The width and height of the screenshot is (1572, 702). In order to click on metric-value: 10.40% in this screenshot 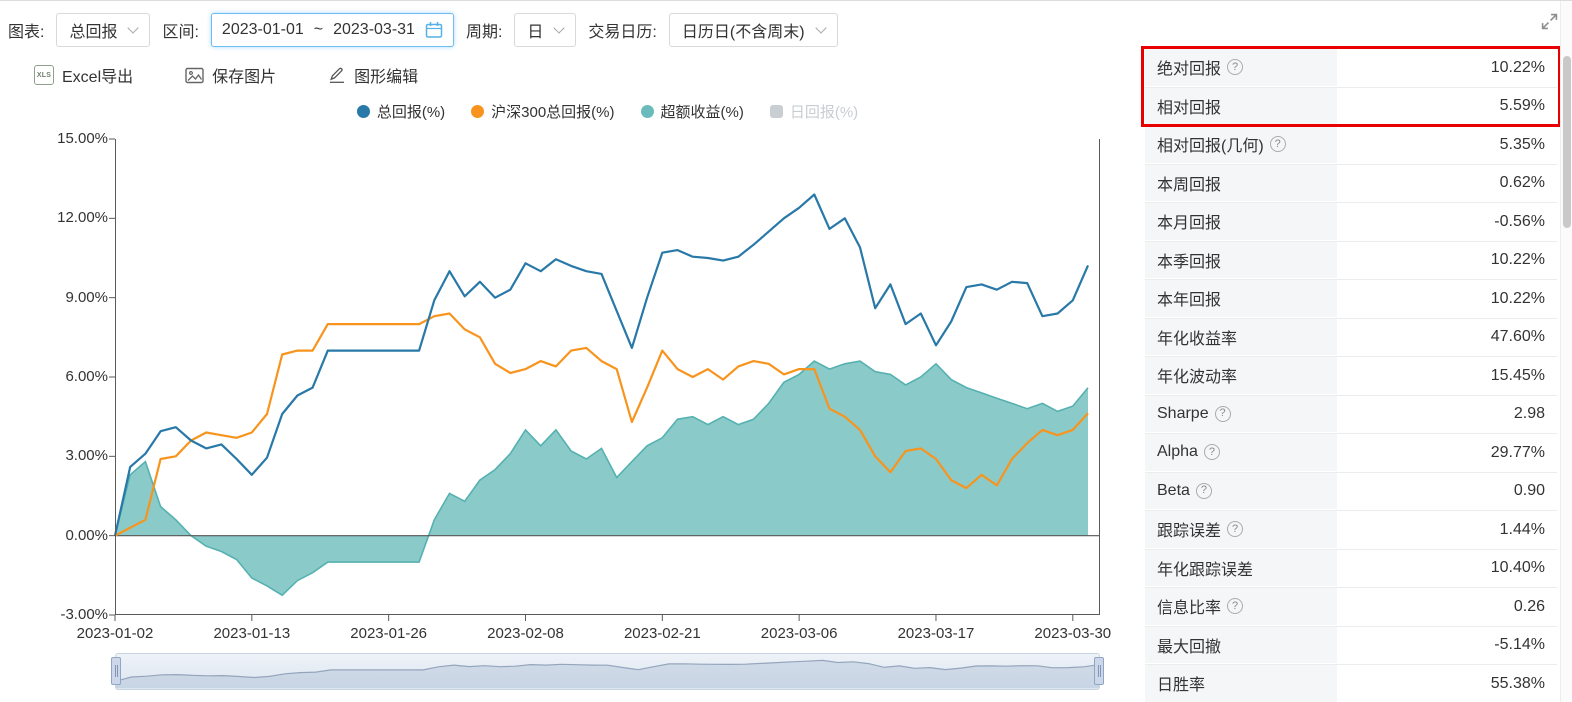, I will do `click(1517, 568)`.